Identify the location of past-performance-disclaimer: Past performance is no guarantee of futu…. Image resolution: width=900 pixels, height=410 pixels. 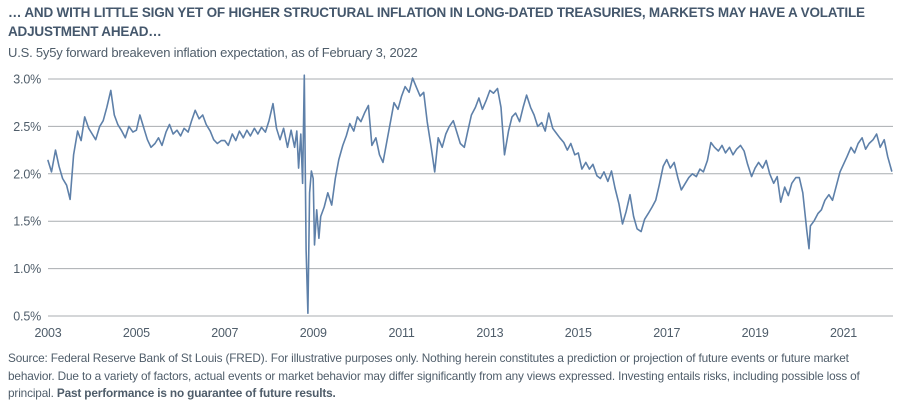
(196, 393).